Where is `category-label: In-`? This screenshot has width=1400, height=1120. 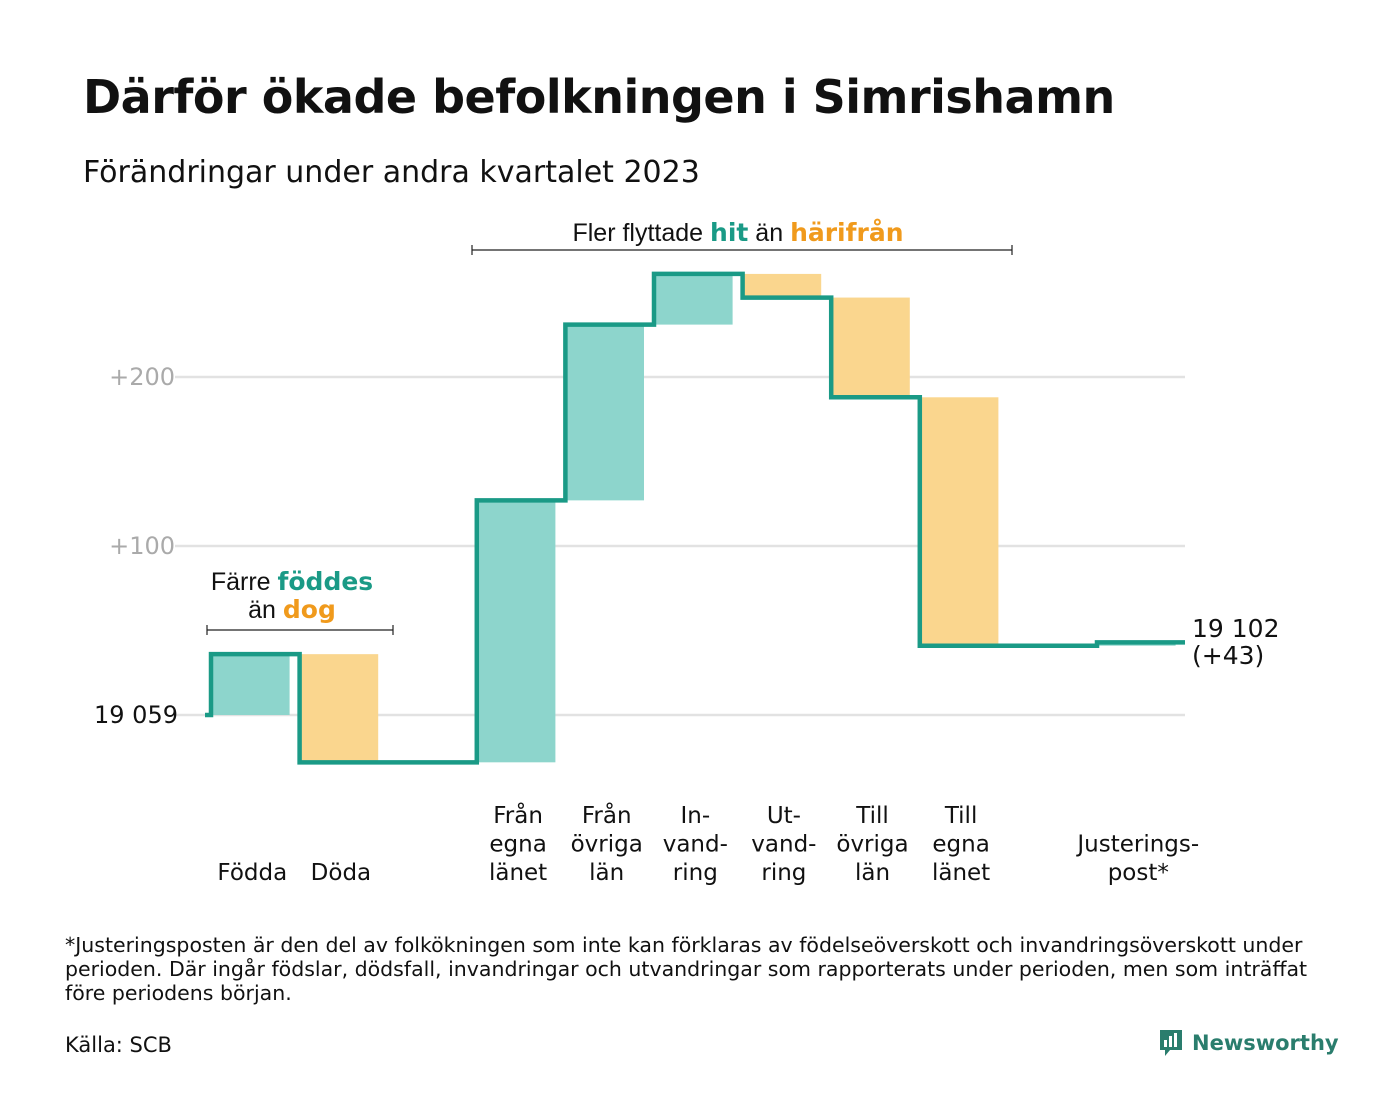
category-label: In- is located at coordinates (695, 816).